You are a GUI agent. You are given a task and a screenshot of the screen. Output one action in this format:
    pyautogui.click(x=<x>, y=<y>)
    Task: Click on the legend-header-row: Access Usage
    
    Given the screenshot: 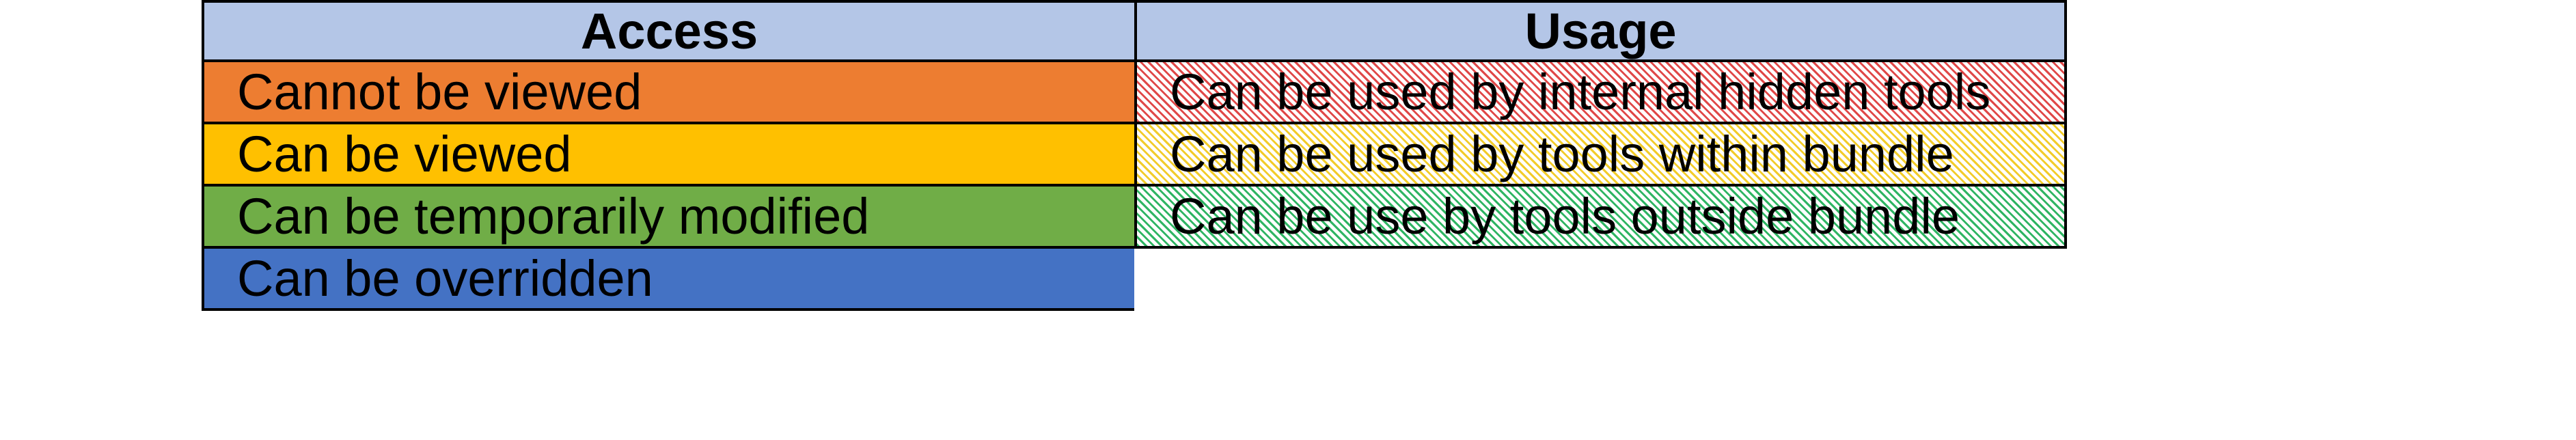 What is the action you would take?
    pyautogui.click(x=1134, y=31)
    